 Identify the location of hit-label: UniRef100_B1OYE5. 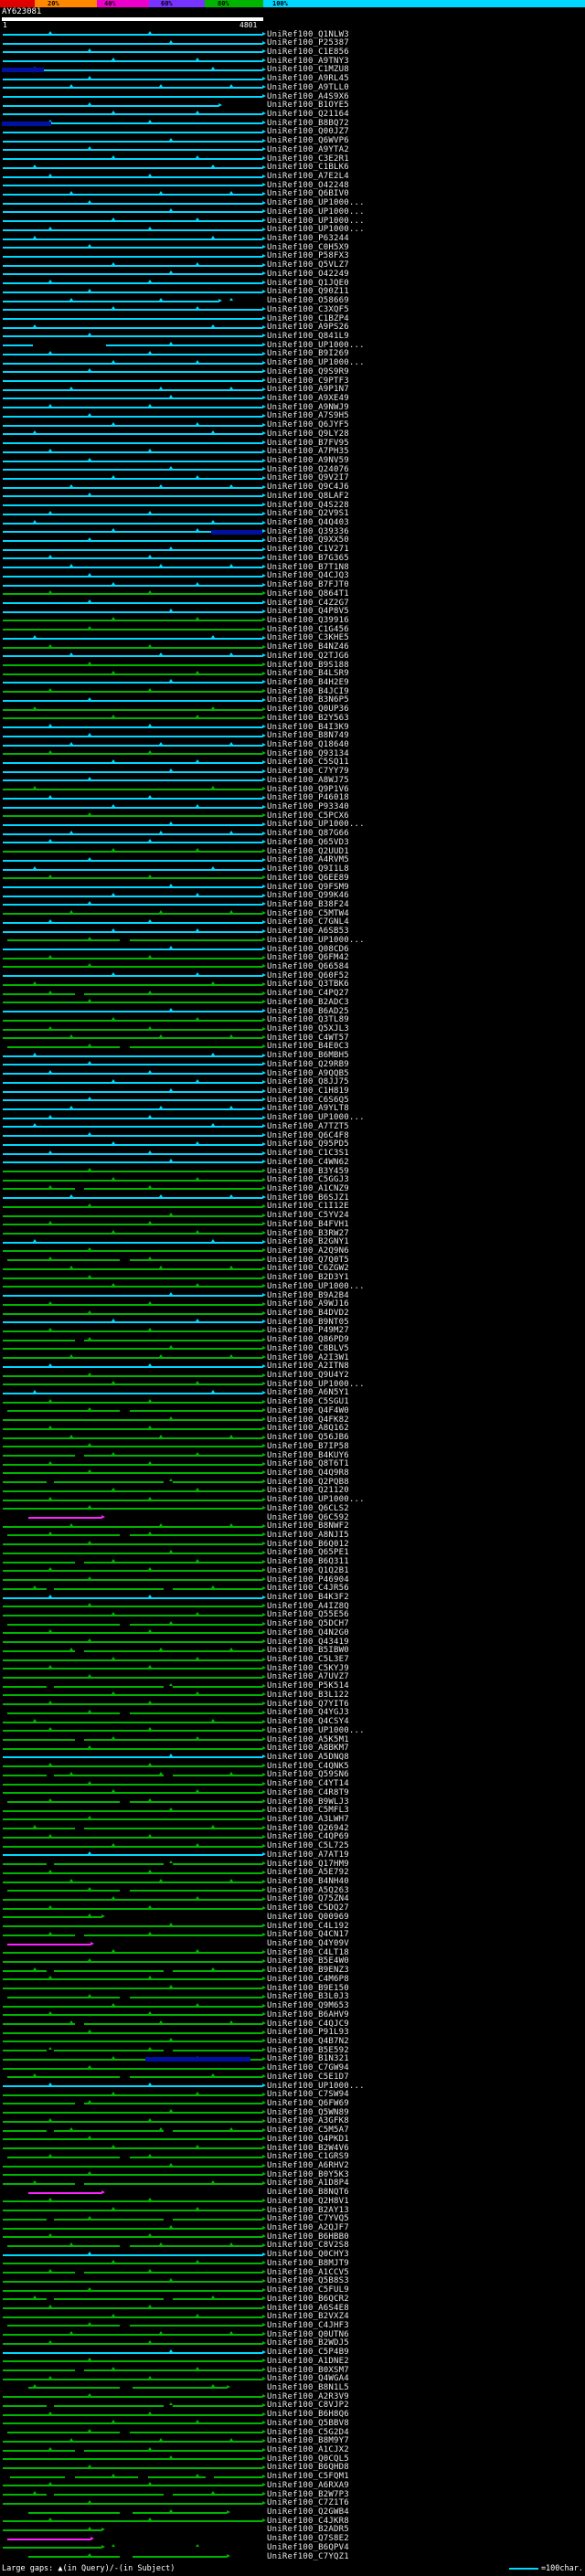
(308, 106).